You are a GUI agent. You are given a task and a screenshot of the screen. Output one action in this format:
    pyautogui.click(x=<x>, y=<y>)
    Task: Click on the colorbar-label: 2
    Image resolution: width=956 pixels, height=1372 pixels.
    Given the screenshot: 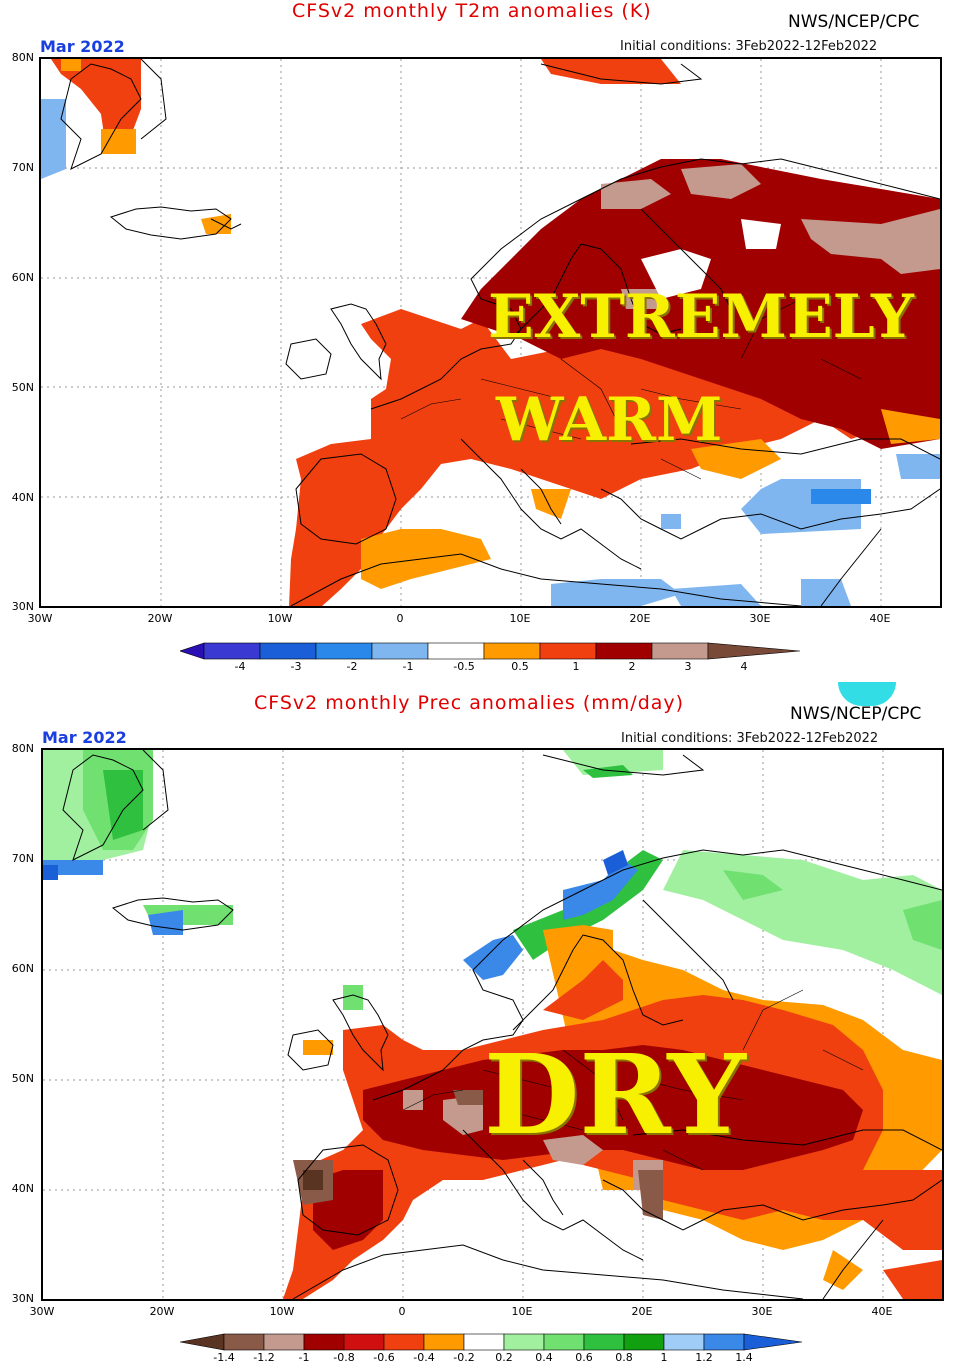 What is the action you would take?
    pyautogui.click(x=632, y=666)
    